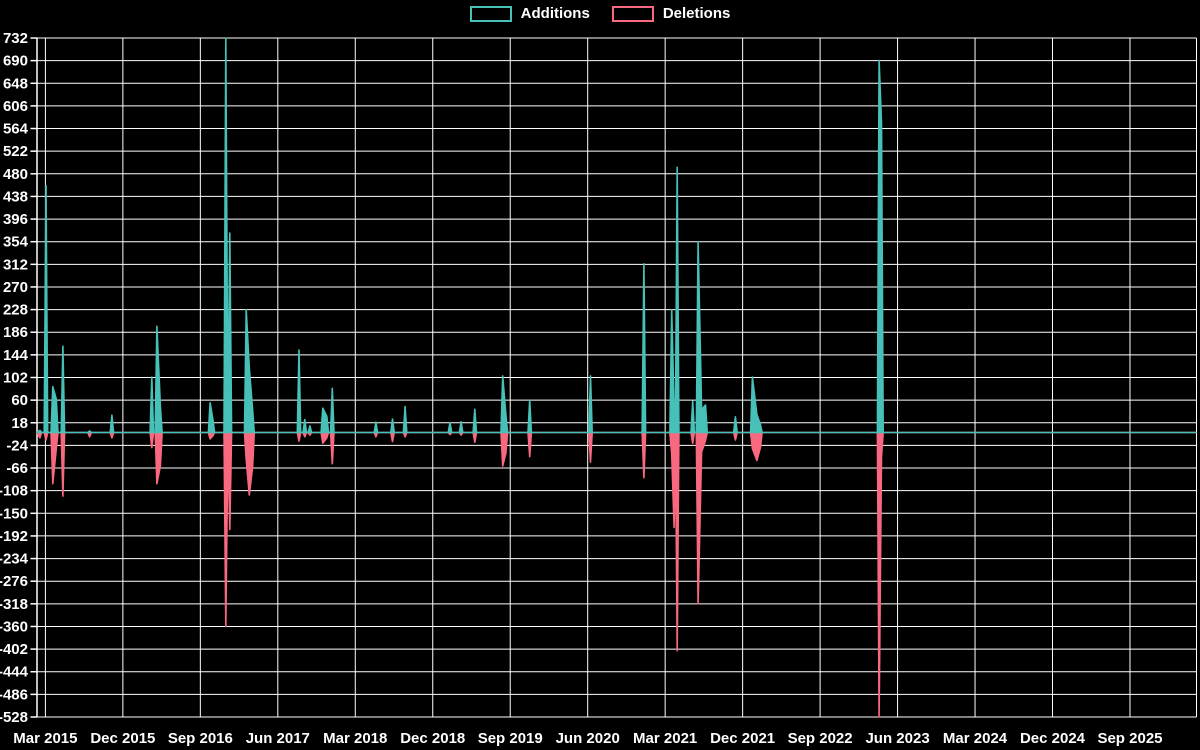 The height and width of the screenshot is (750, 1200). What do you see at coordinates (16, 129) in the screenshot?
I see `svg-text: 564` at bounding box center [16, 129].